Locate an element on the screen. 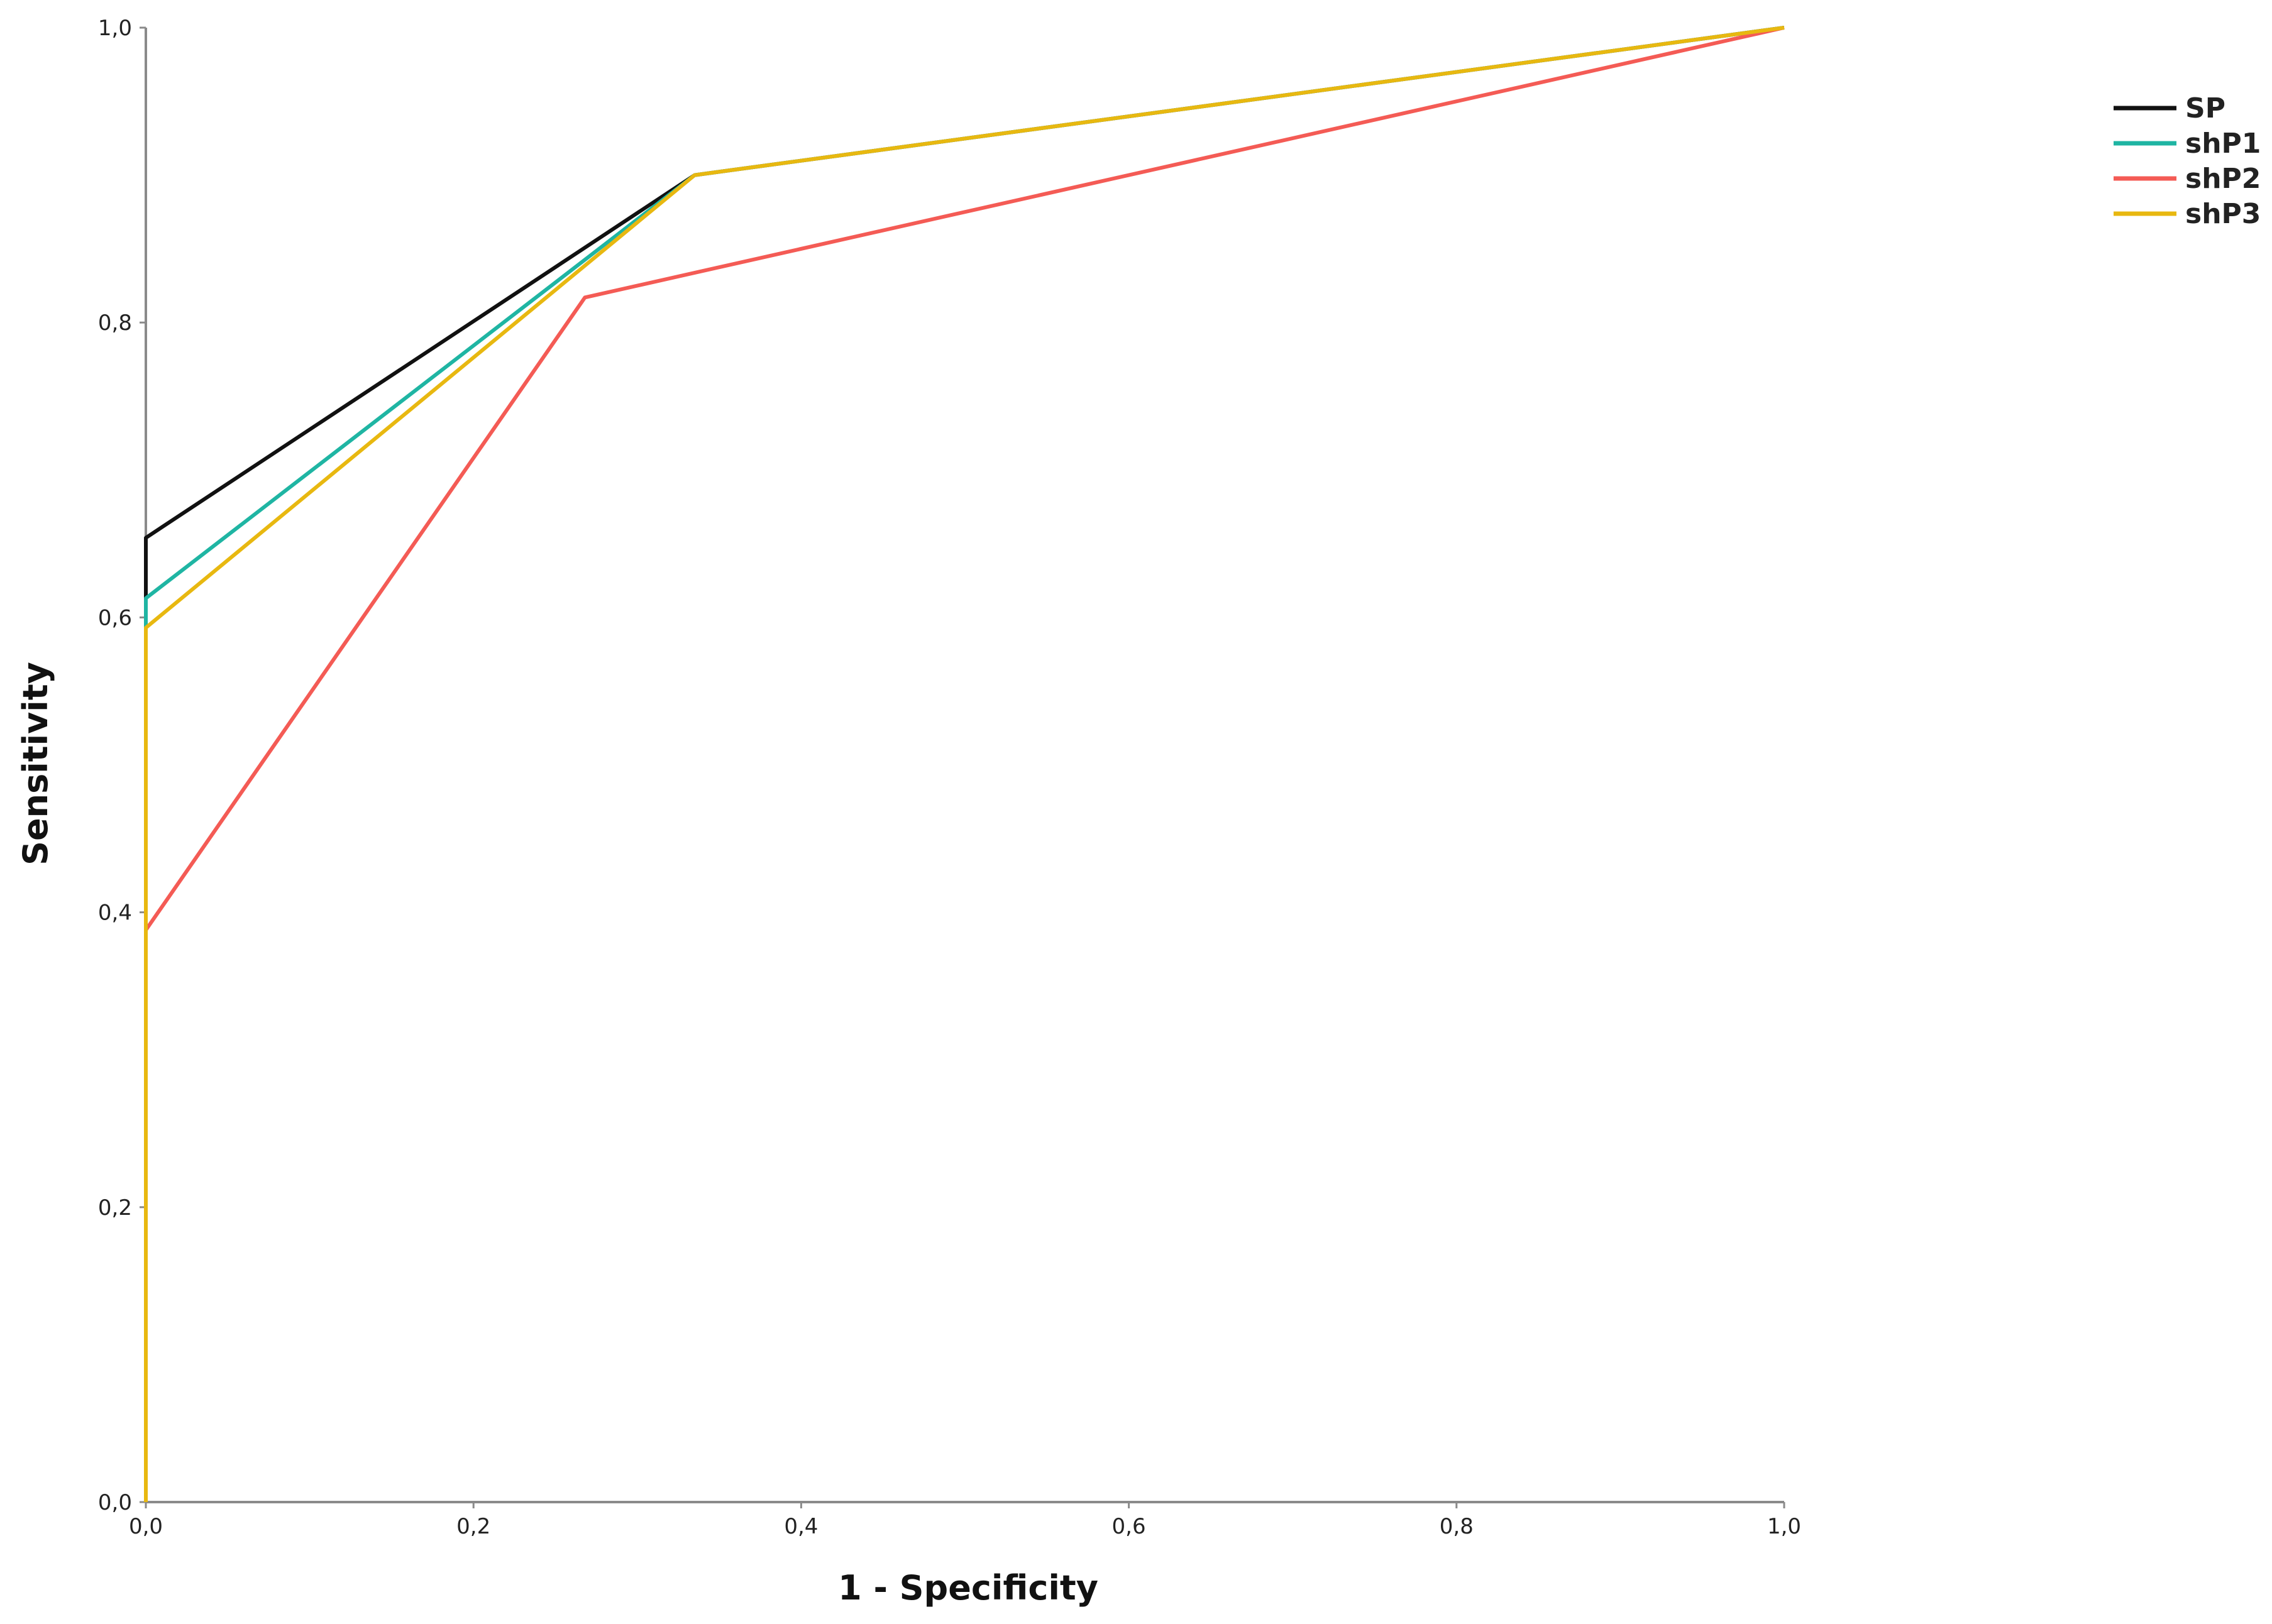  x-tick-label: 0,8 is located at coordinates (1457, 1526).